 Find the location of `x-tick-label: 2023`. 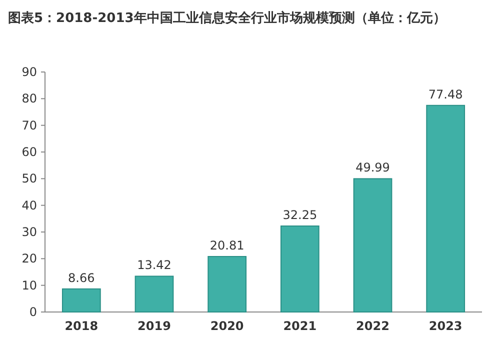

x-tick-label: 2023 is located at coordinates (445, 326).